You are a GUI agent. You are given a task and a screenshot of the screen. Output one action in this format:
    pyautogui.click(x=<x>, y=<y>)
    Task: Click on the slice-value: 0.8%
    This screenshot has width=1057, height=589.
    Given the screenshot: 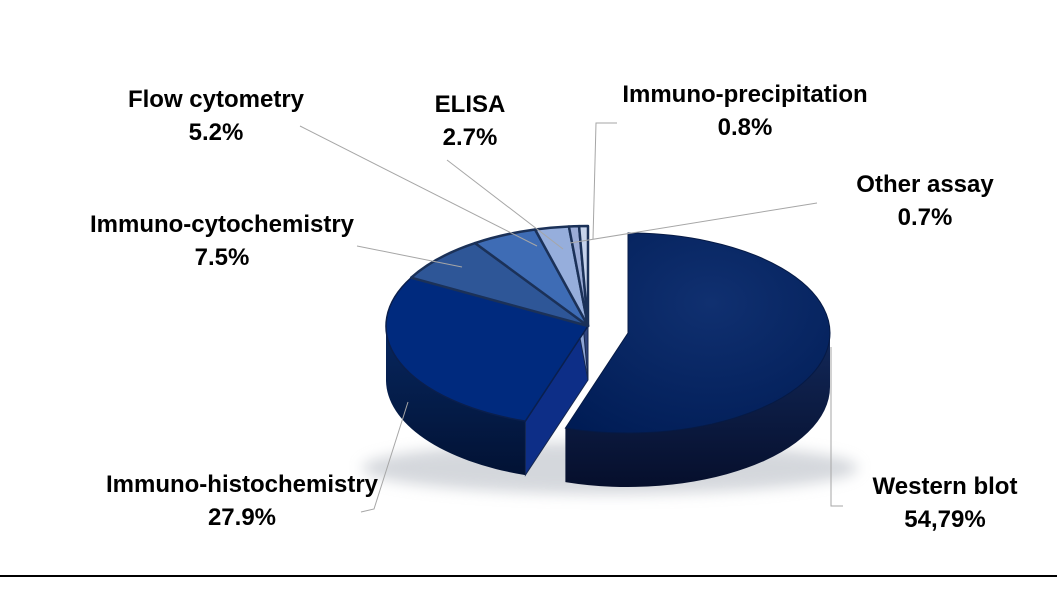 What is the action you would take?
    pyautogui.click(x=745, y=127)
    